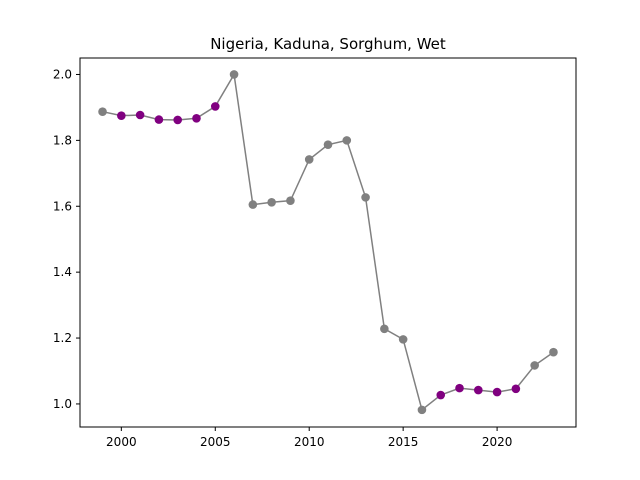  I want to click on data-point-2017, so click(441, 395).